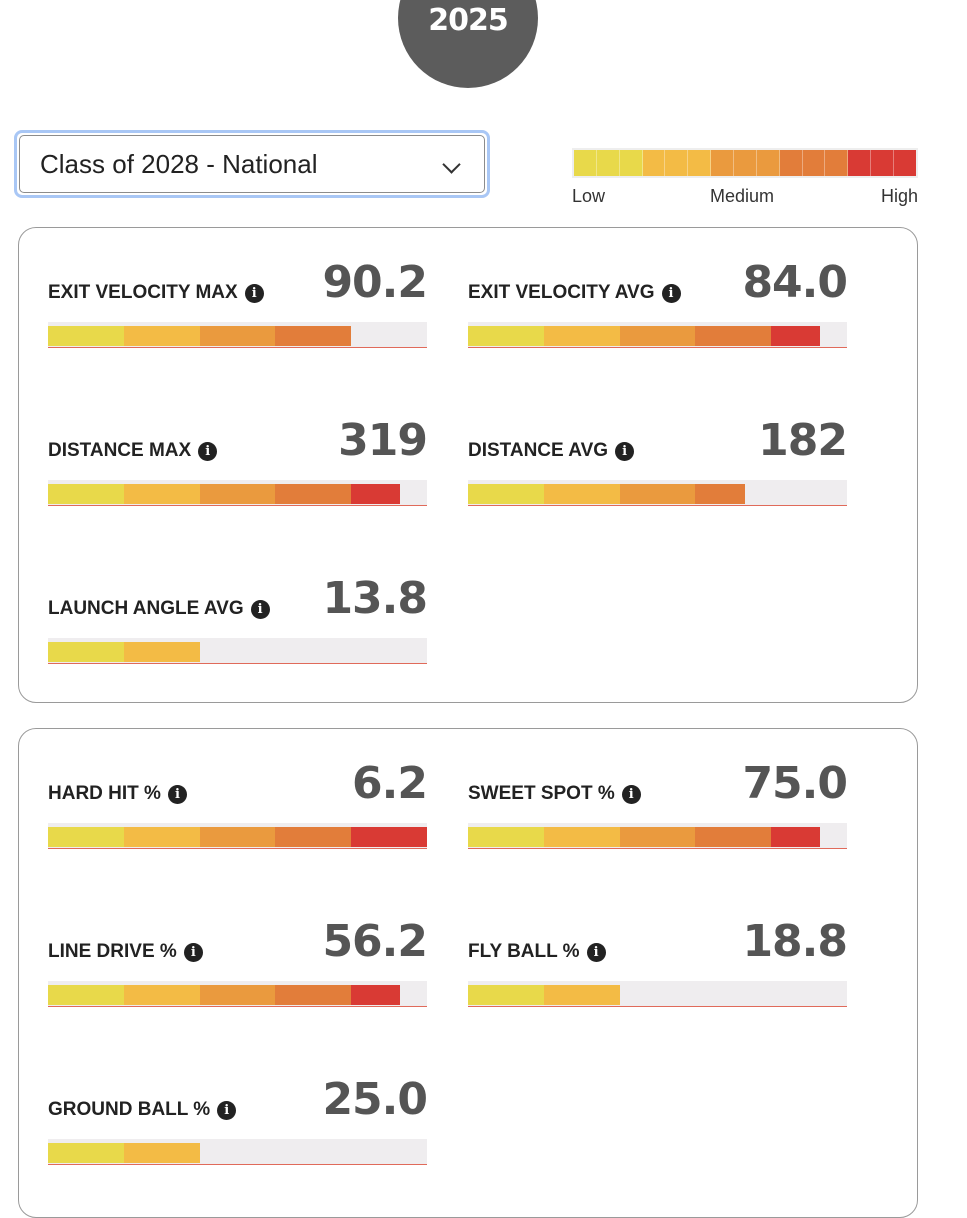 Image resolution: width=967 pixels, height=1218 pixels. Describe the element at coordinates (803, 440) in the screenshot. I see `metric-value: 182` at that location.